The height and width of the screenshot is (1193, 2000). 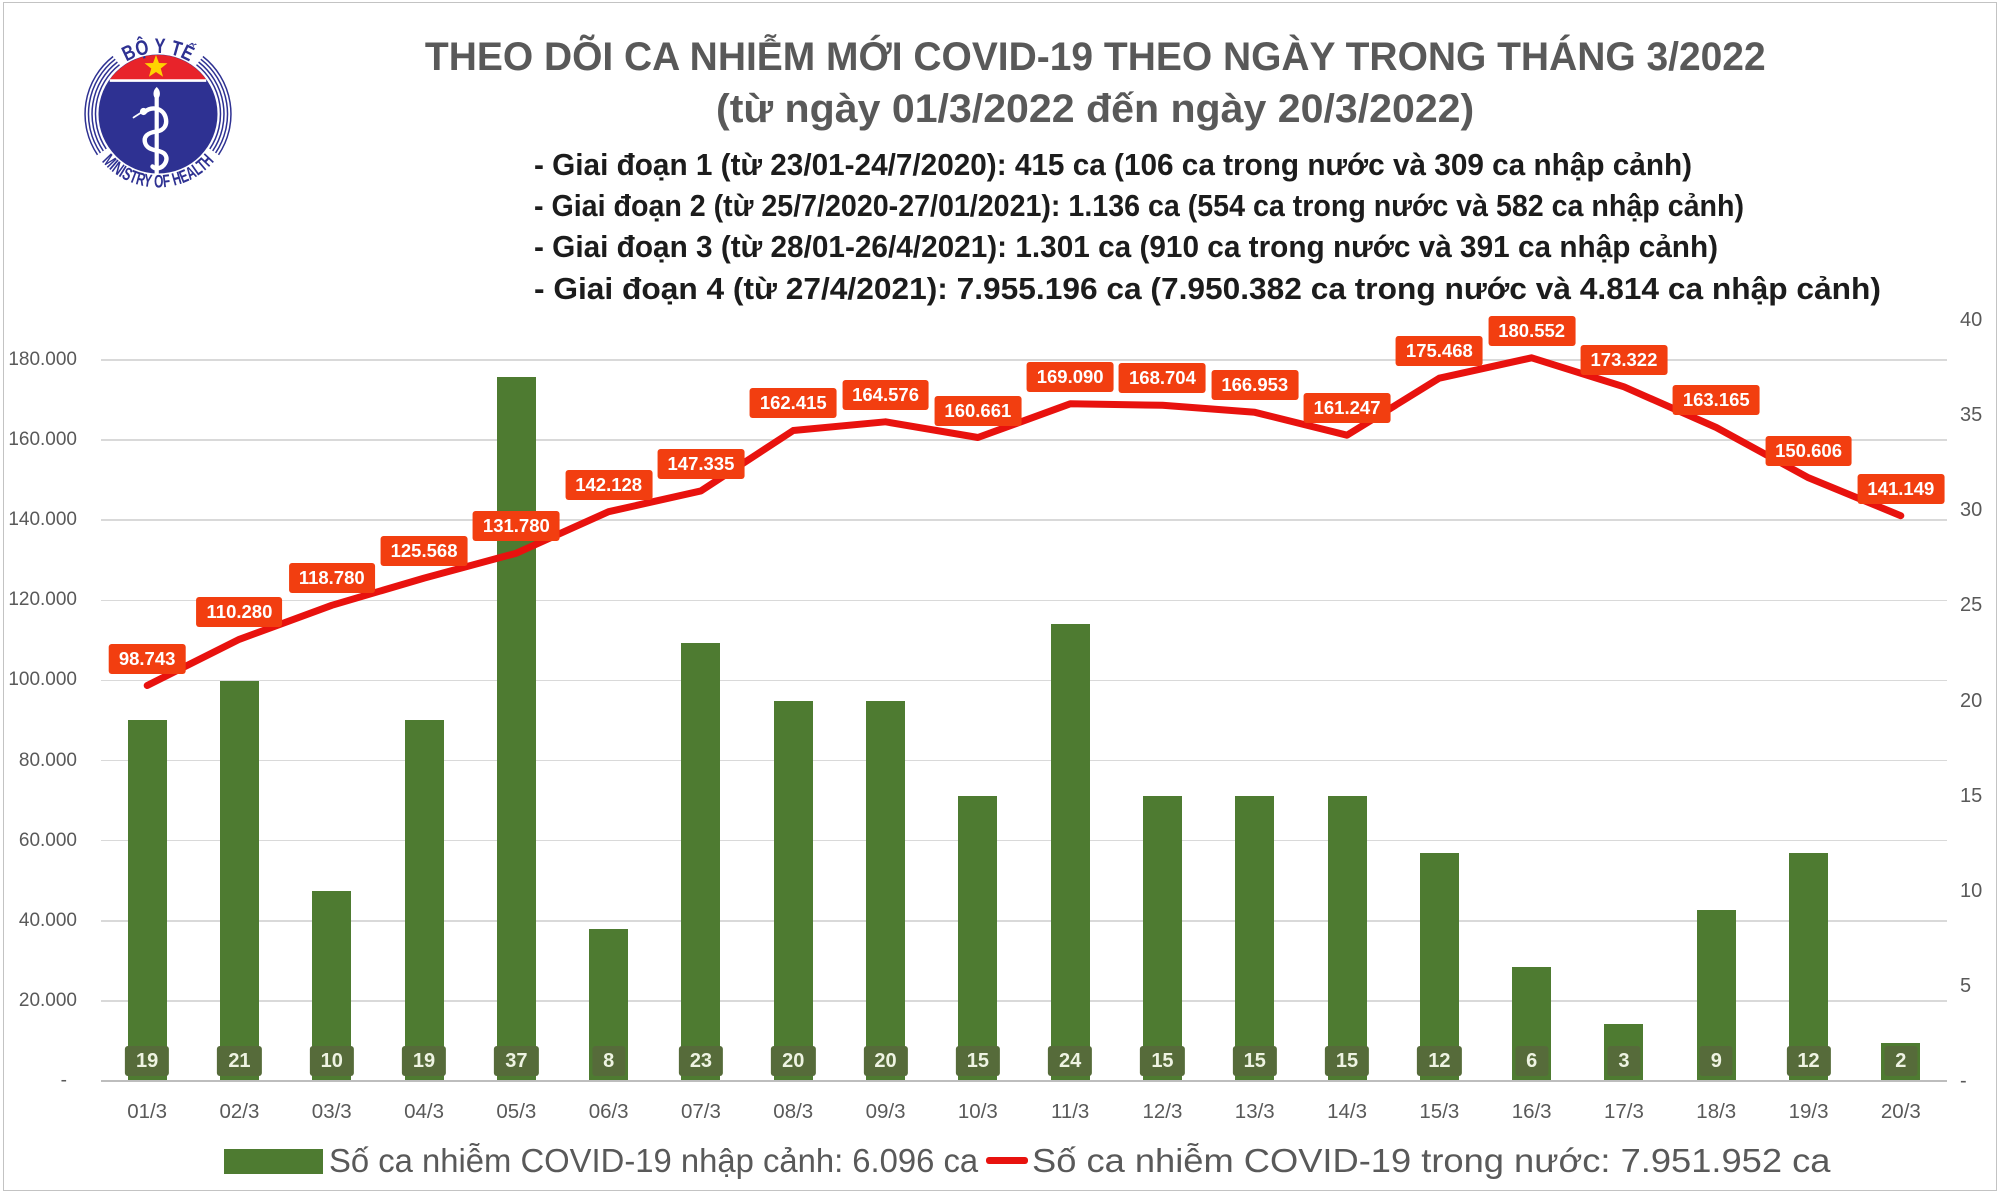 I want to click on y-axis-tick-left: 180.000, so click(x=42, y=360).